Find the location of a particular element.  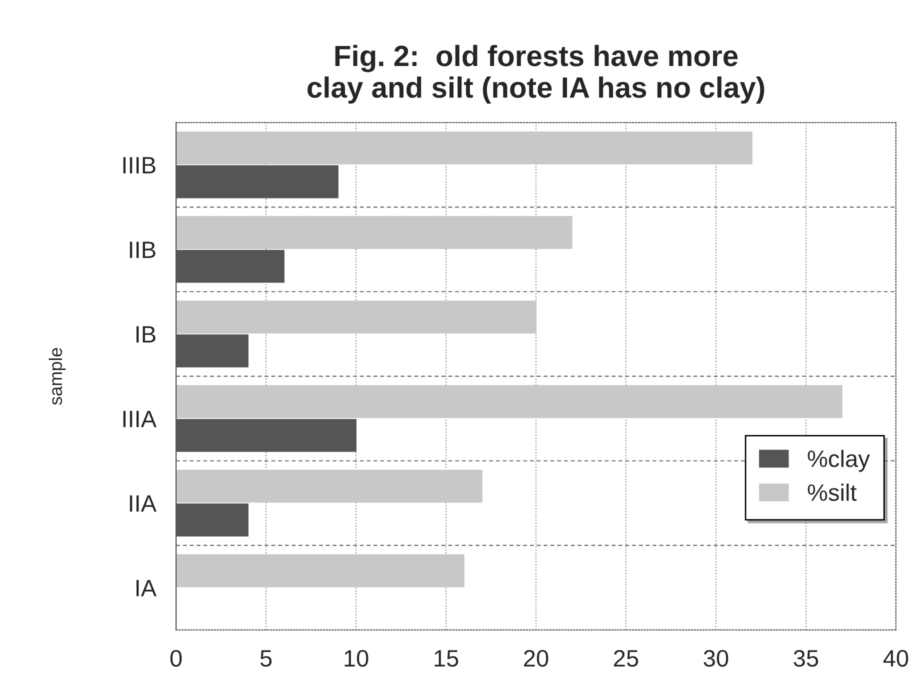

x-tick-label: 15 is located at coordinates (446, 658).